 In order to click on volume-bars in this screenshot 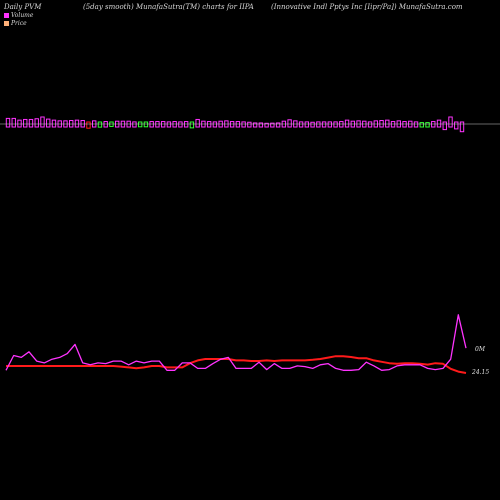, I will do `click(235, 124)`.